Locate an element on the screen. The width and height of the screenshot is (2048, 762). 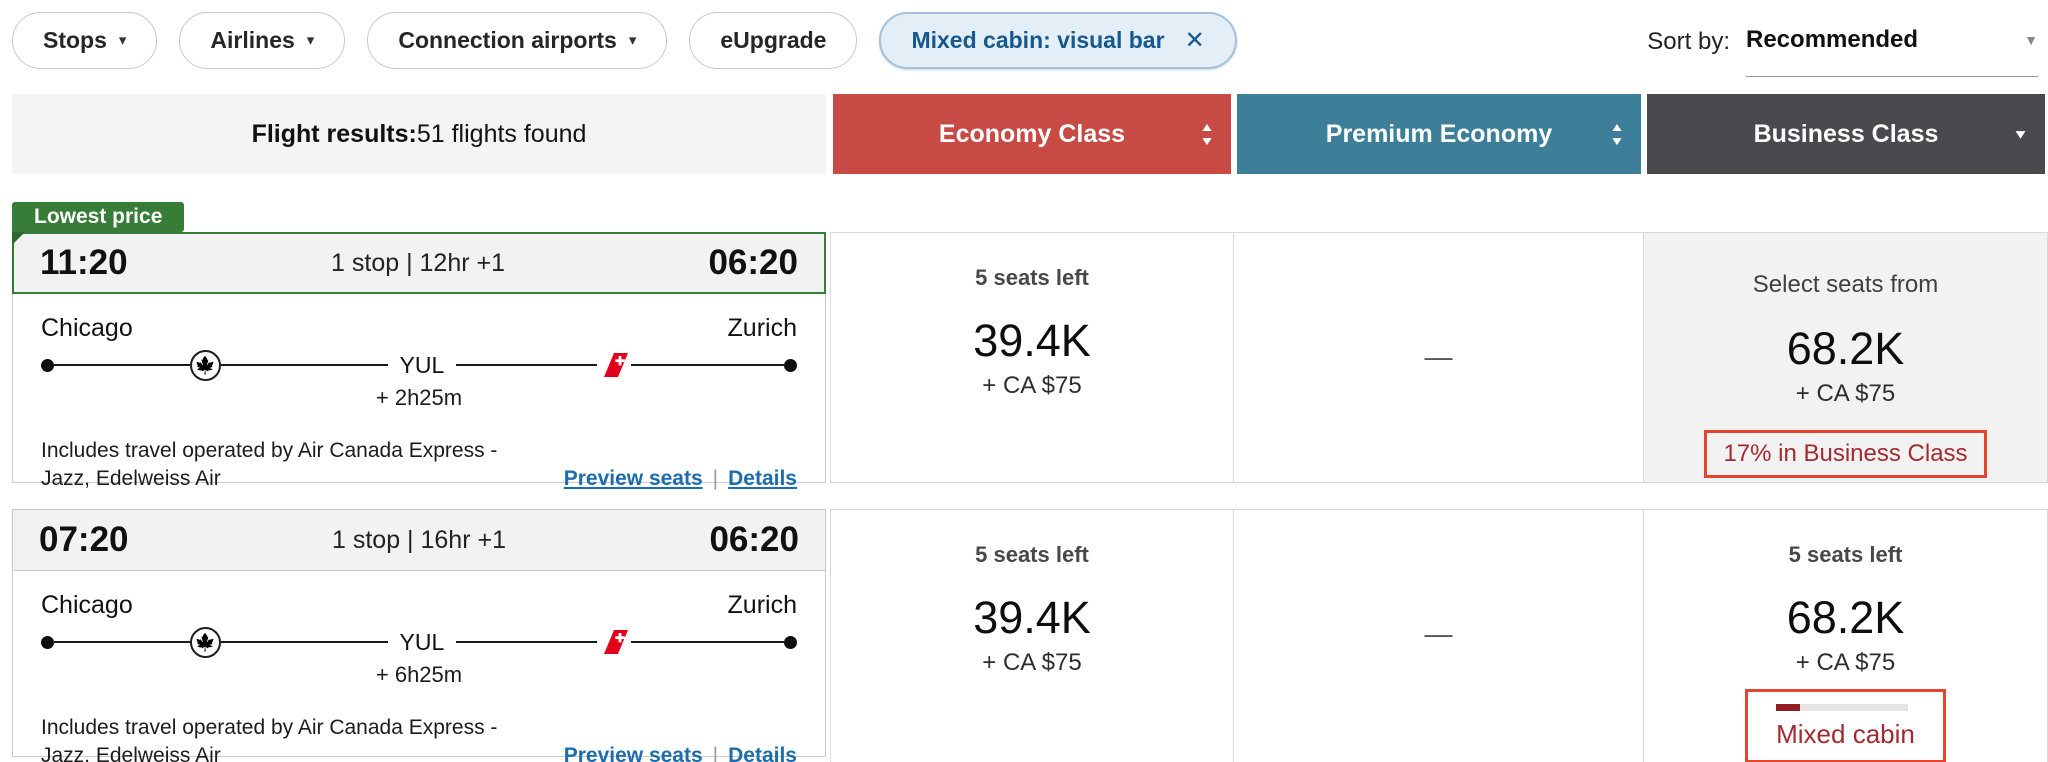
filter-mixed-cabin-label: Mixed cabin: visual bar is located at coordinates (1038, 40).